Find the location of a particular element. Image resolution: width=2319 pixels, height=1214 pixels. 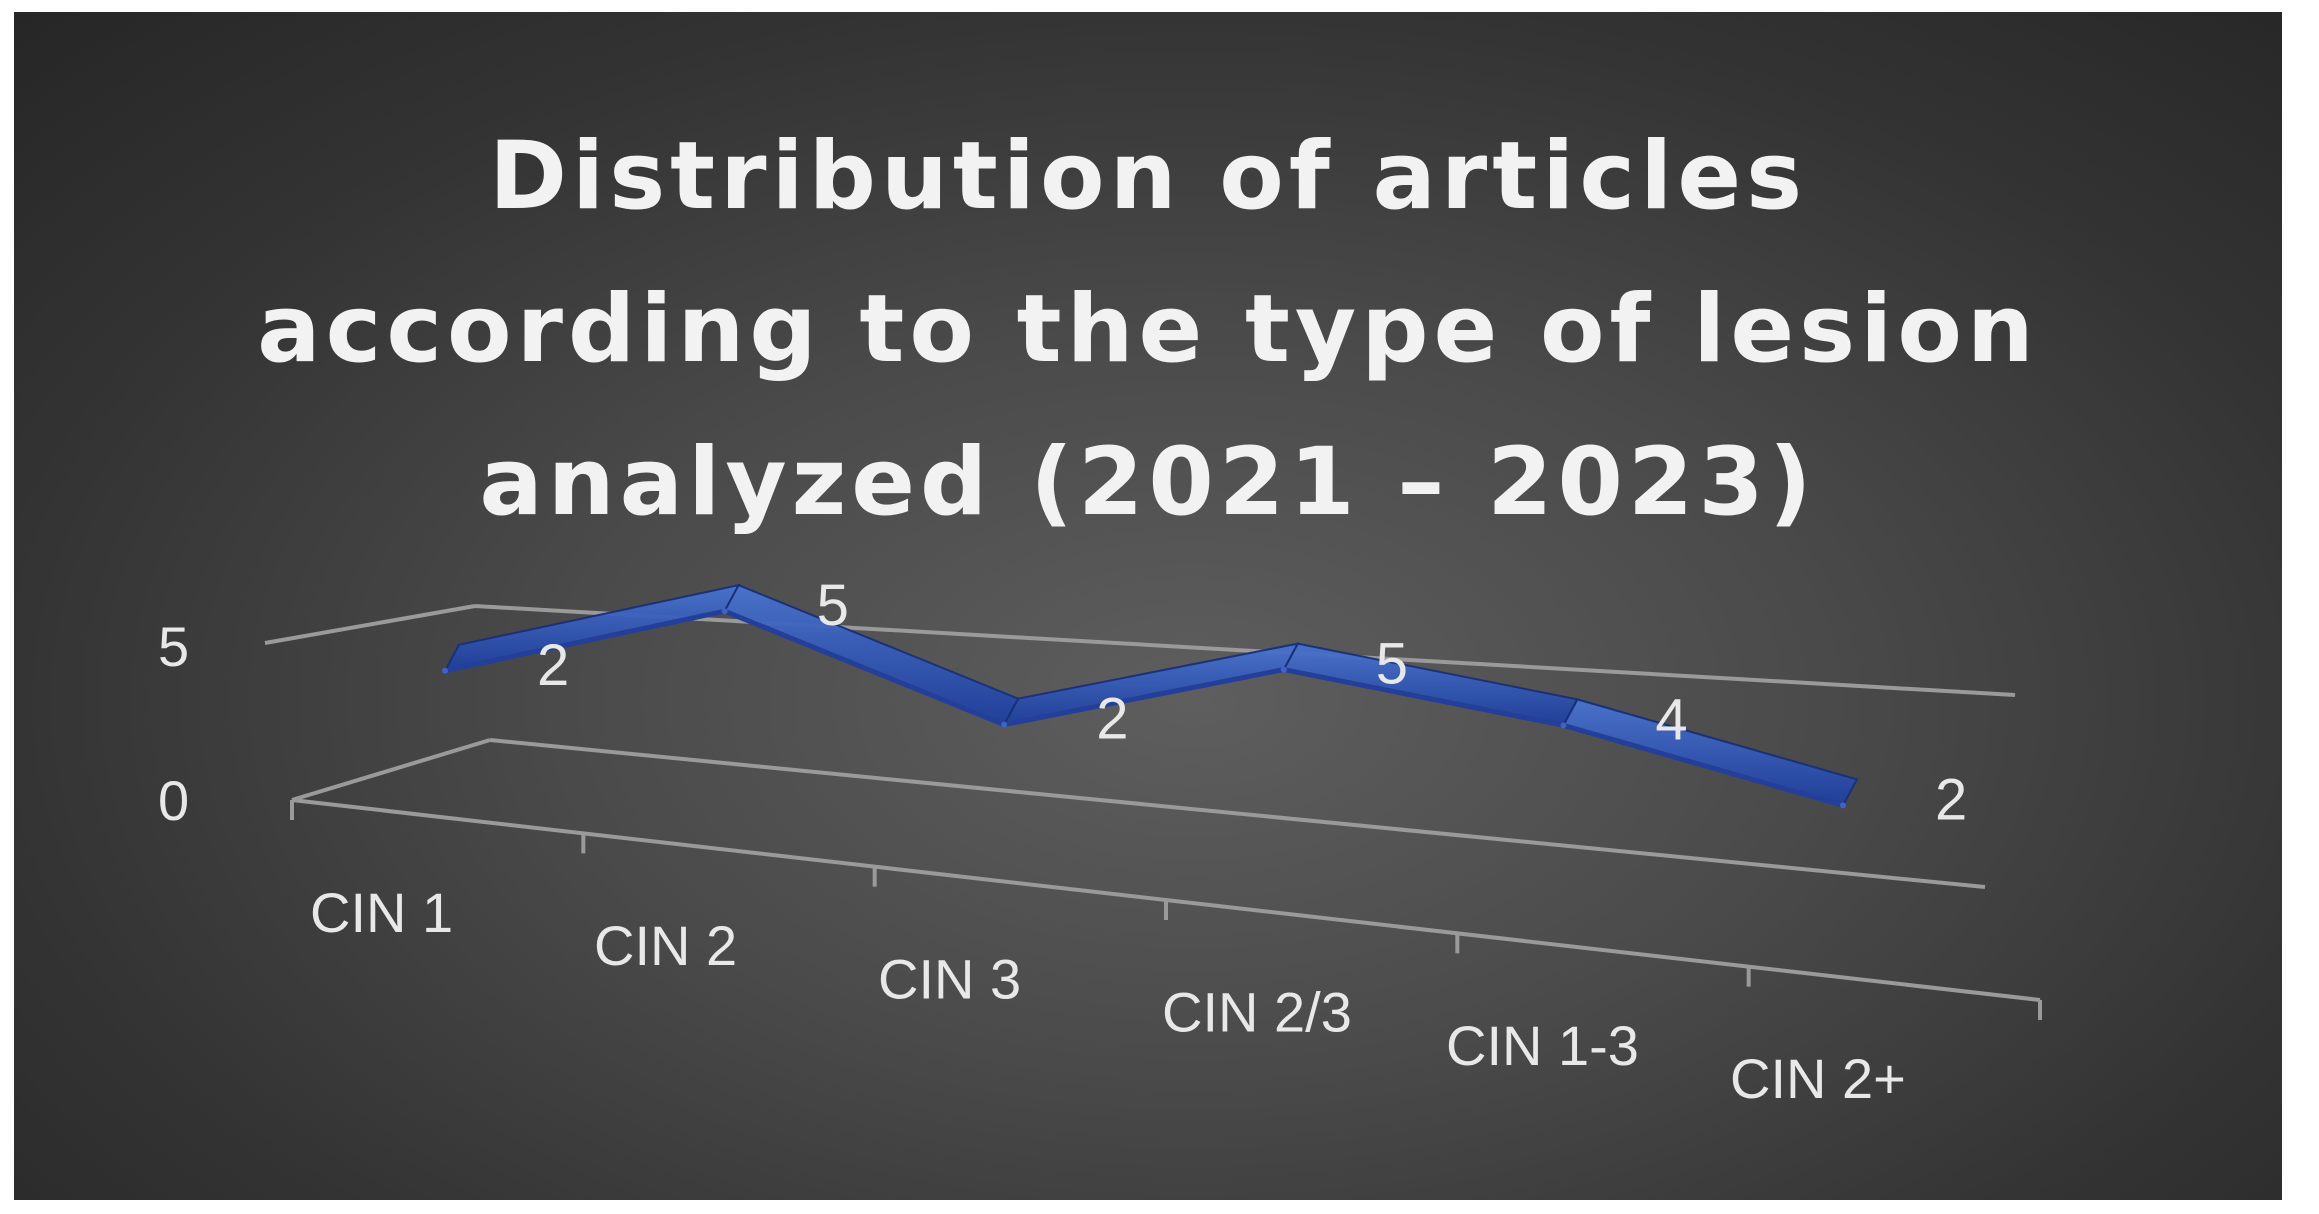

top-back-edge is located at coordinates (1245, 650).